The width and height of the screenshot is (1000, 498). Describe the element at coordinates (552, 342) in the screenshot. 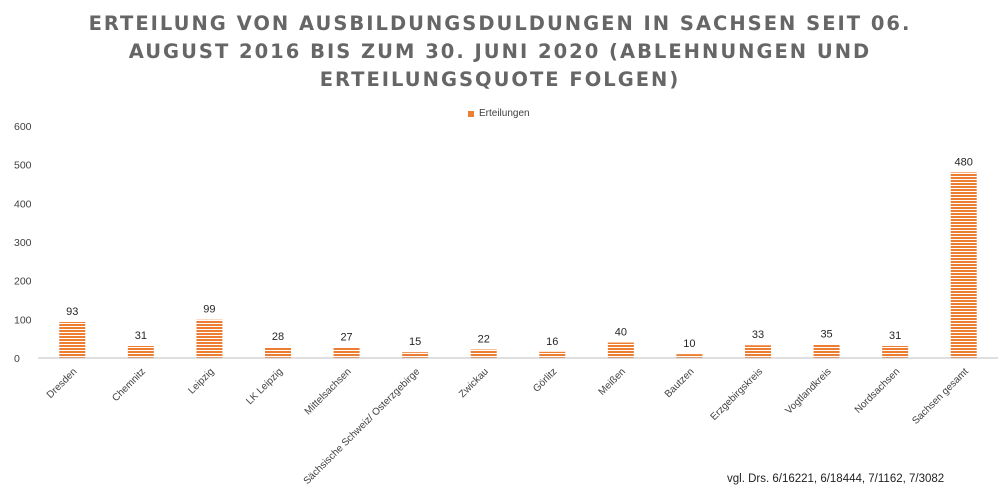

I see `bar-value-label: 16` at that location.